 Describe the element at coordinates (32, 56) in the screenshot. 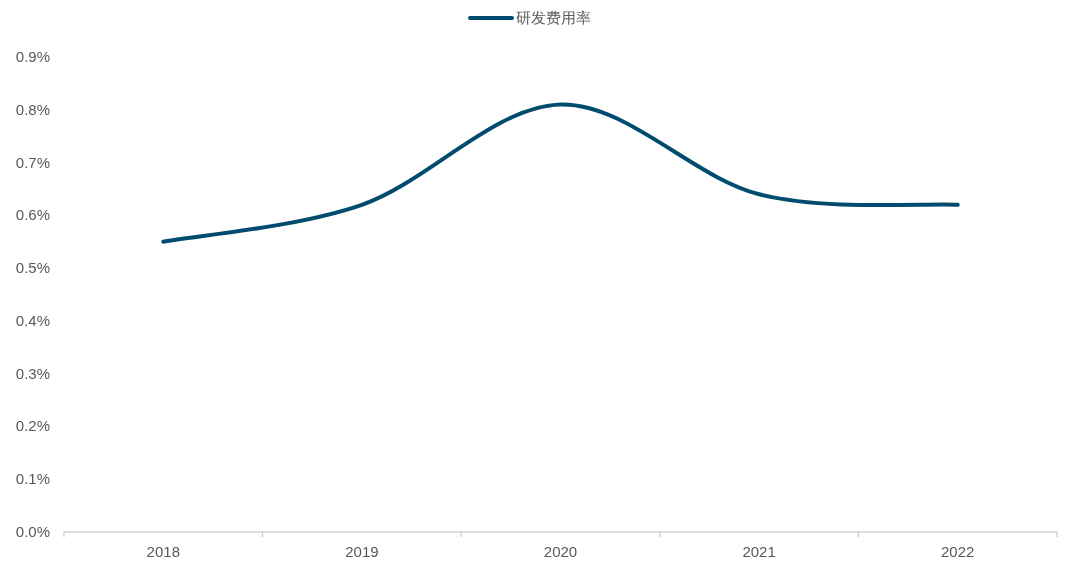

I see `y-tick-label: 0.9%` at that location.